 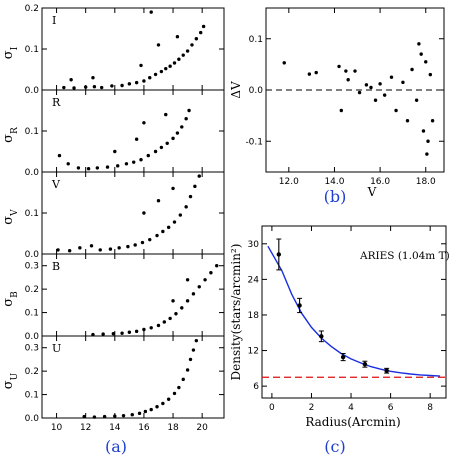 I want to click on x-tick-label: 14, so click(x=115, y=428).